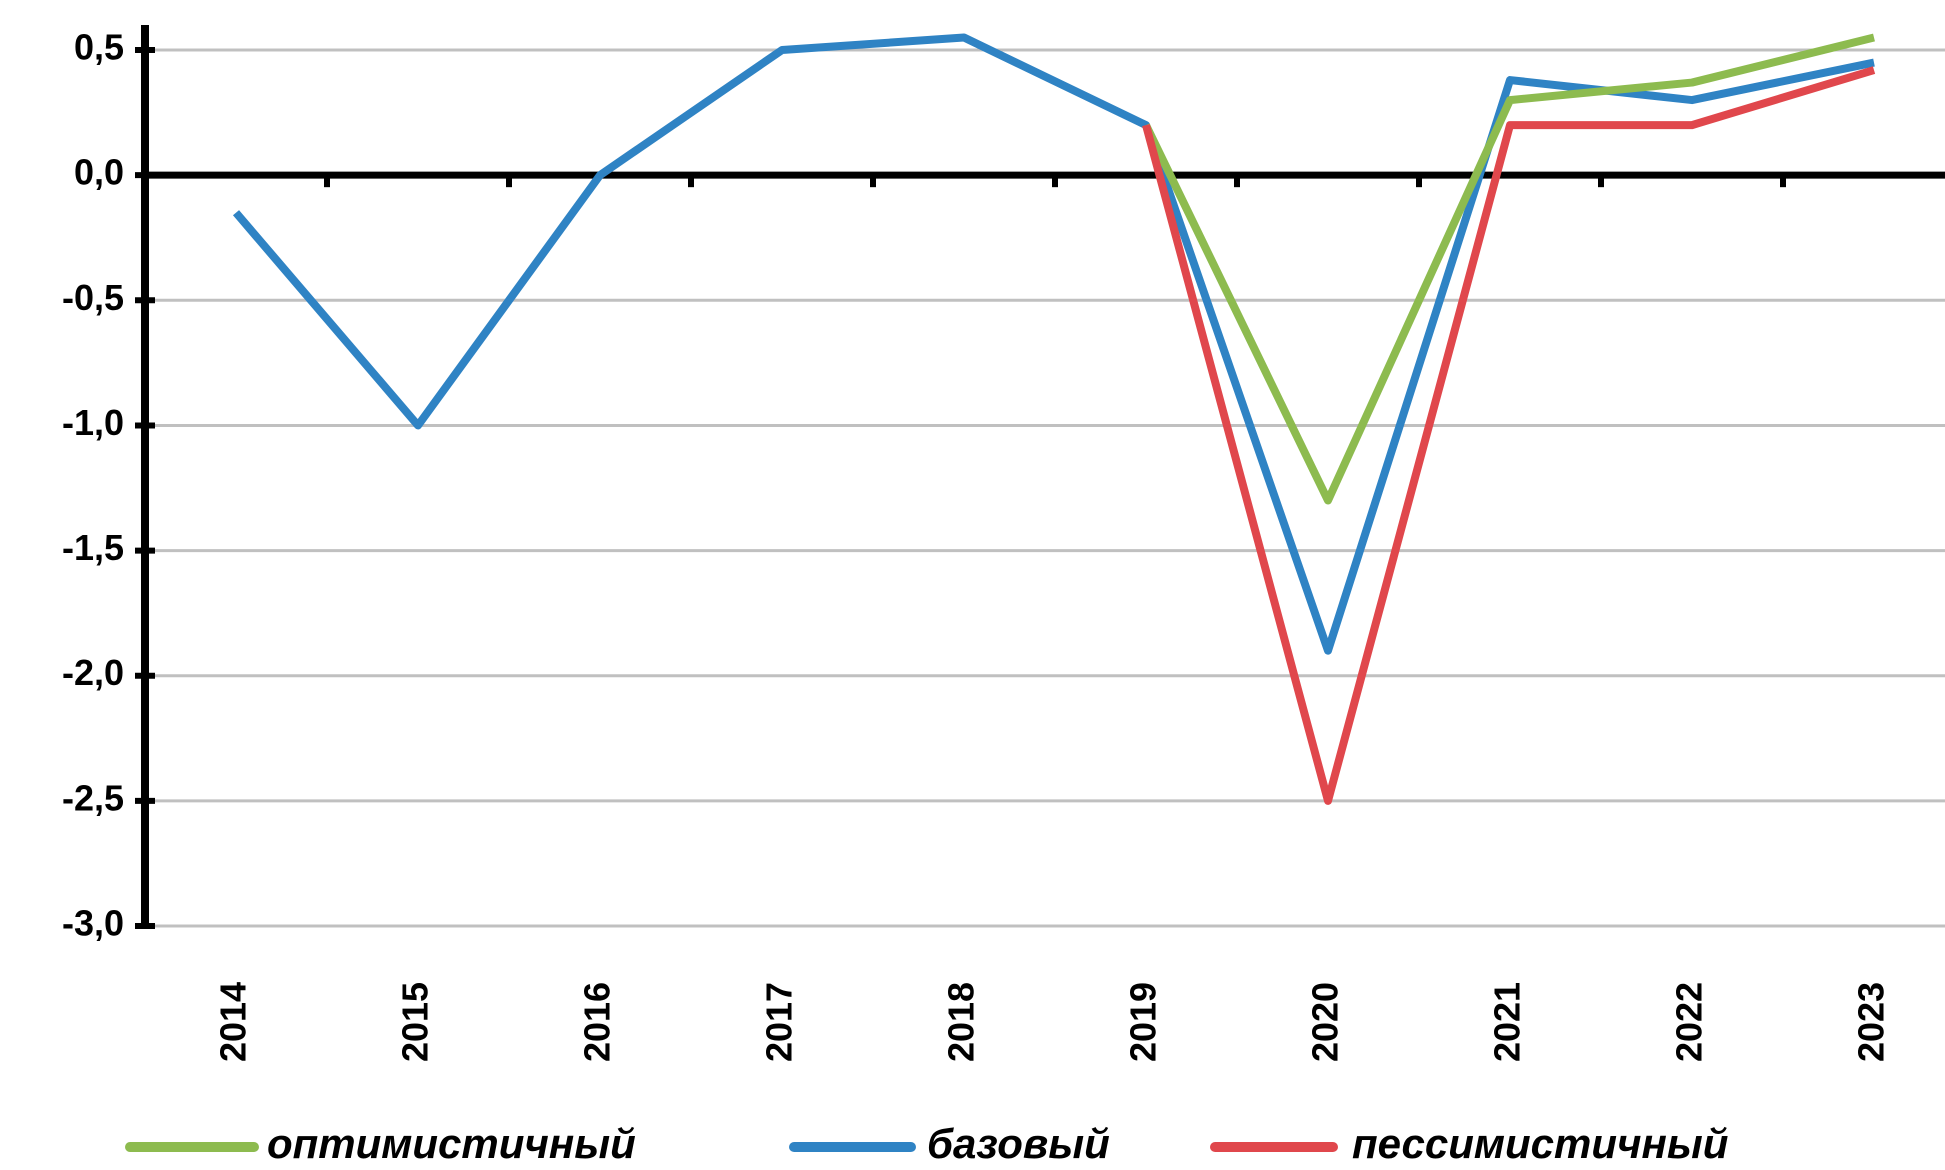 Image resolution: width=1945 pixels, height=1170 pixels. Describe the element at coordinates (99, 172) in the screenshot. I see `y-tick-label: 0,0` at that location.